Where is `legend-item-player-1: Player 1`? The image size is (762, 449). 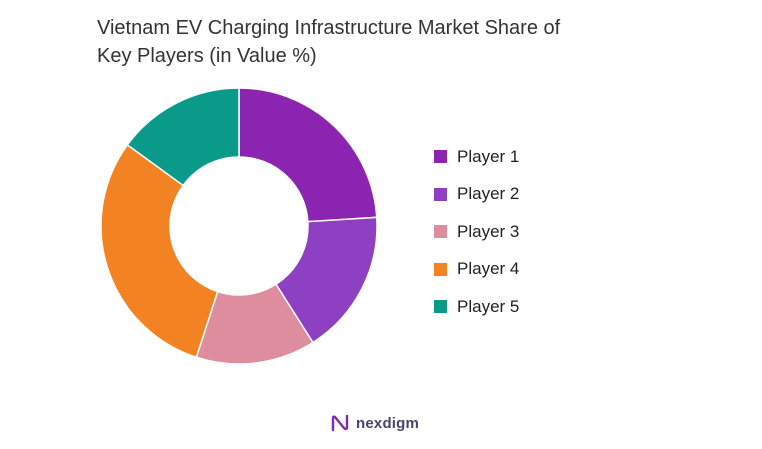 legend-item-player-1: Player 1 is located at coordinates (476, 157).